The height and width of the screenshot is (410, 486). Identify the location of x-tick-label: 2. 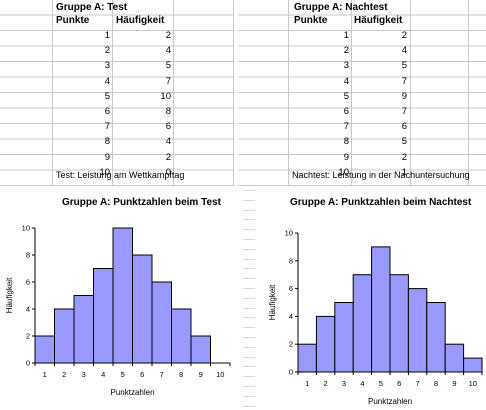
(326, 383).